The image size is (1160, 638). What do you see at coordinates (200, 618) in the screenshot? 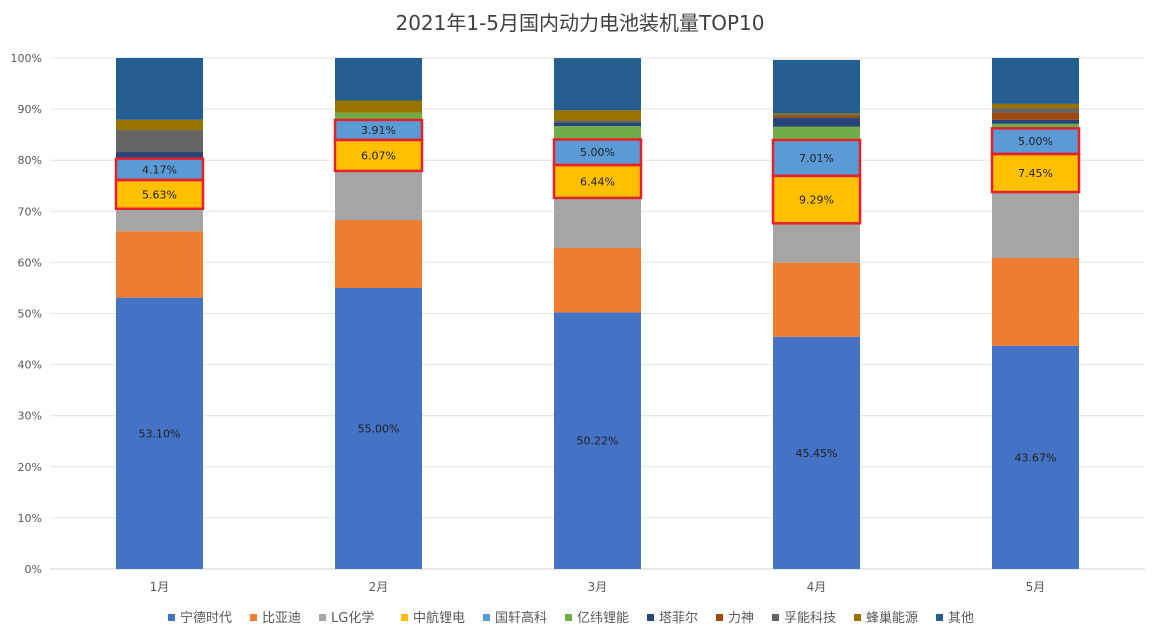
I see `legend-item: 宁德时代` at bounding box center [200, 618].